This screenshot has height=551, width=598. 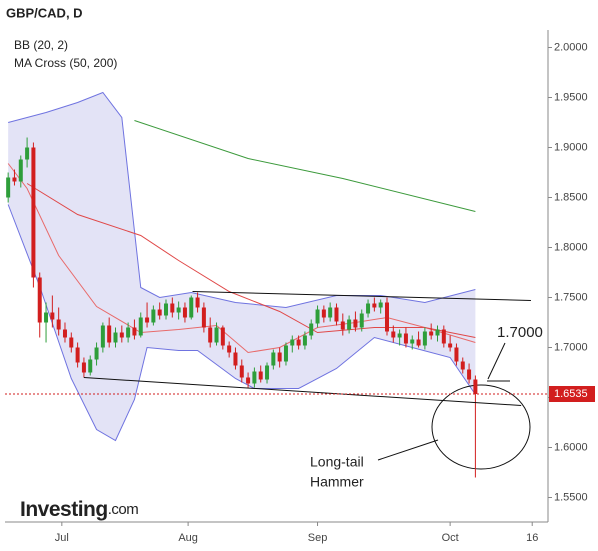 What do you see at coordinates (571, 97) in the screenshot?
I see `y-tick-label: 1.9500` at bounding box center [571, 97].